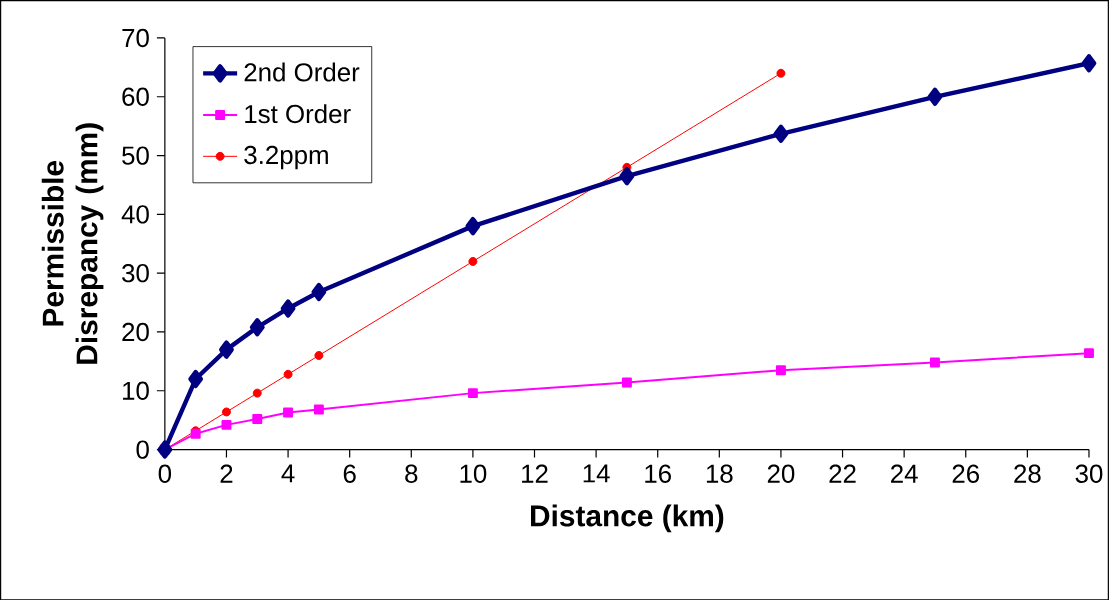 The image size is (1110, 600). Describe the element at coordinates (411, 473) in the screenshot. I see `x-tick-label: 8` at that location.